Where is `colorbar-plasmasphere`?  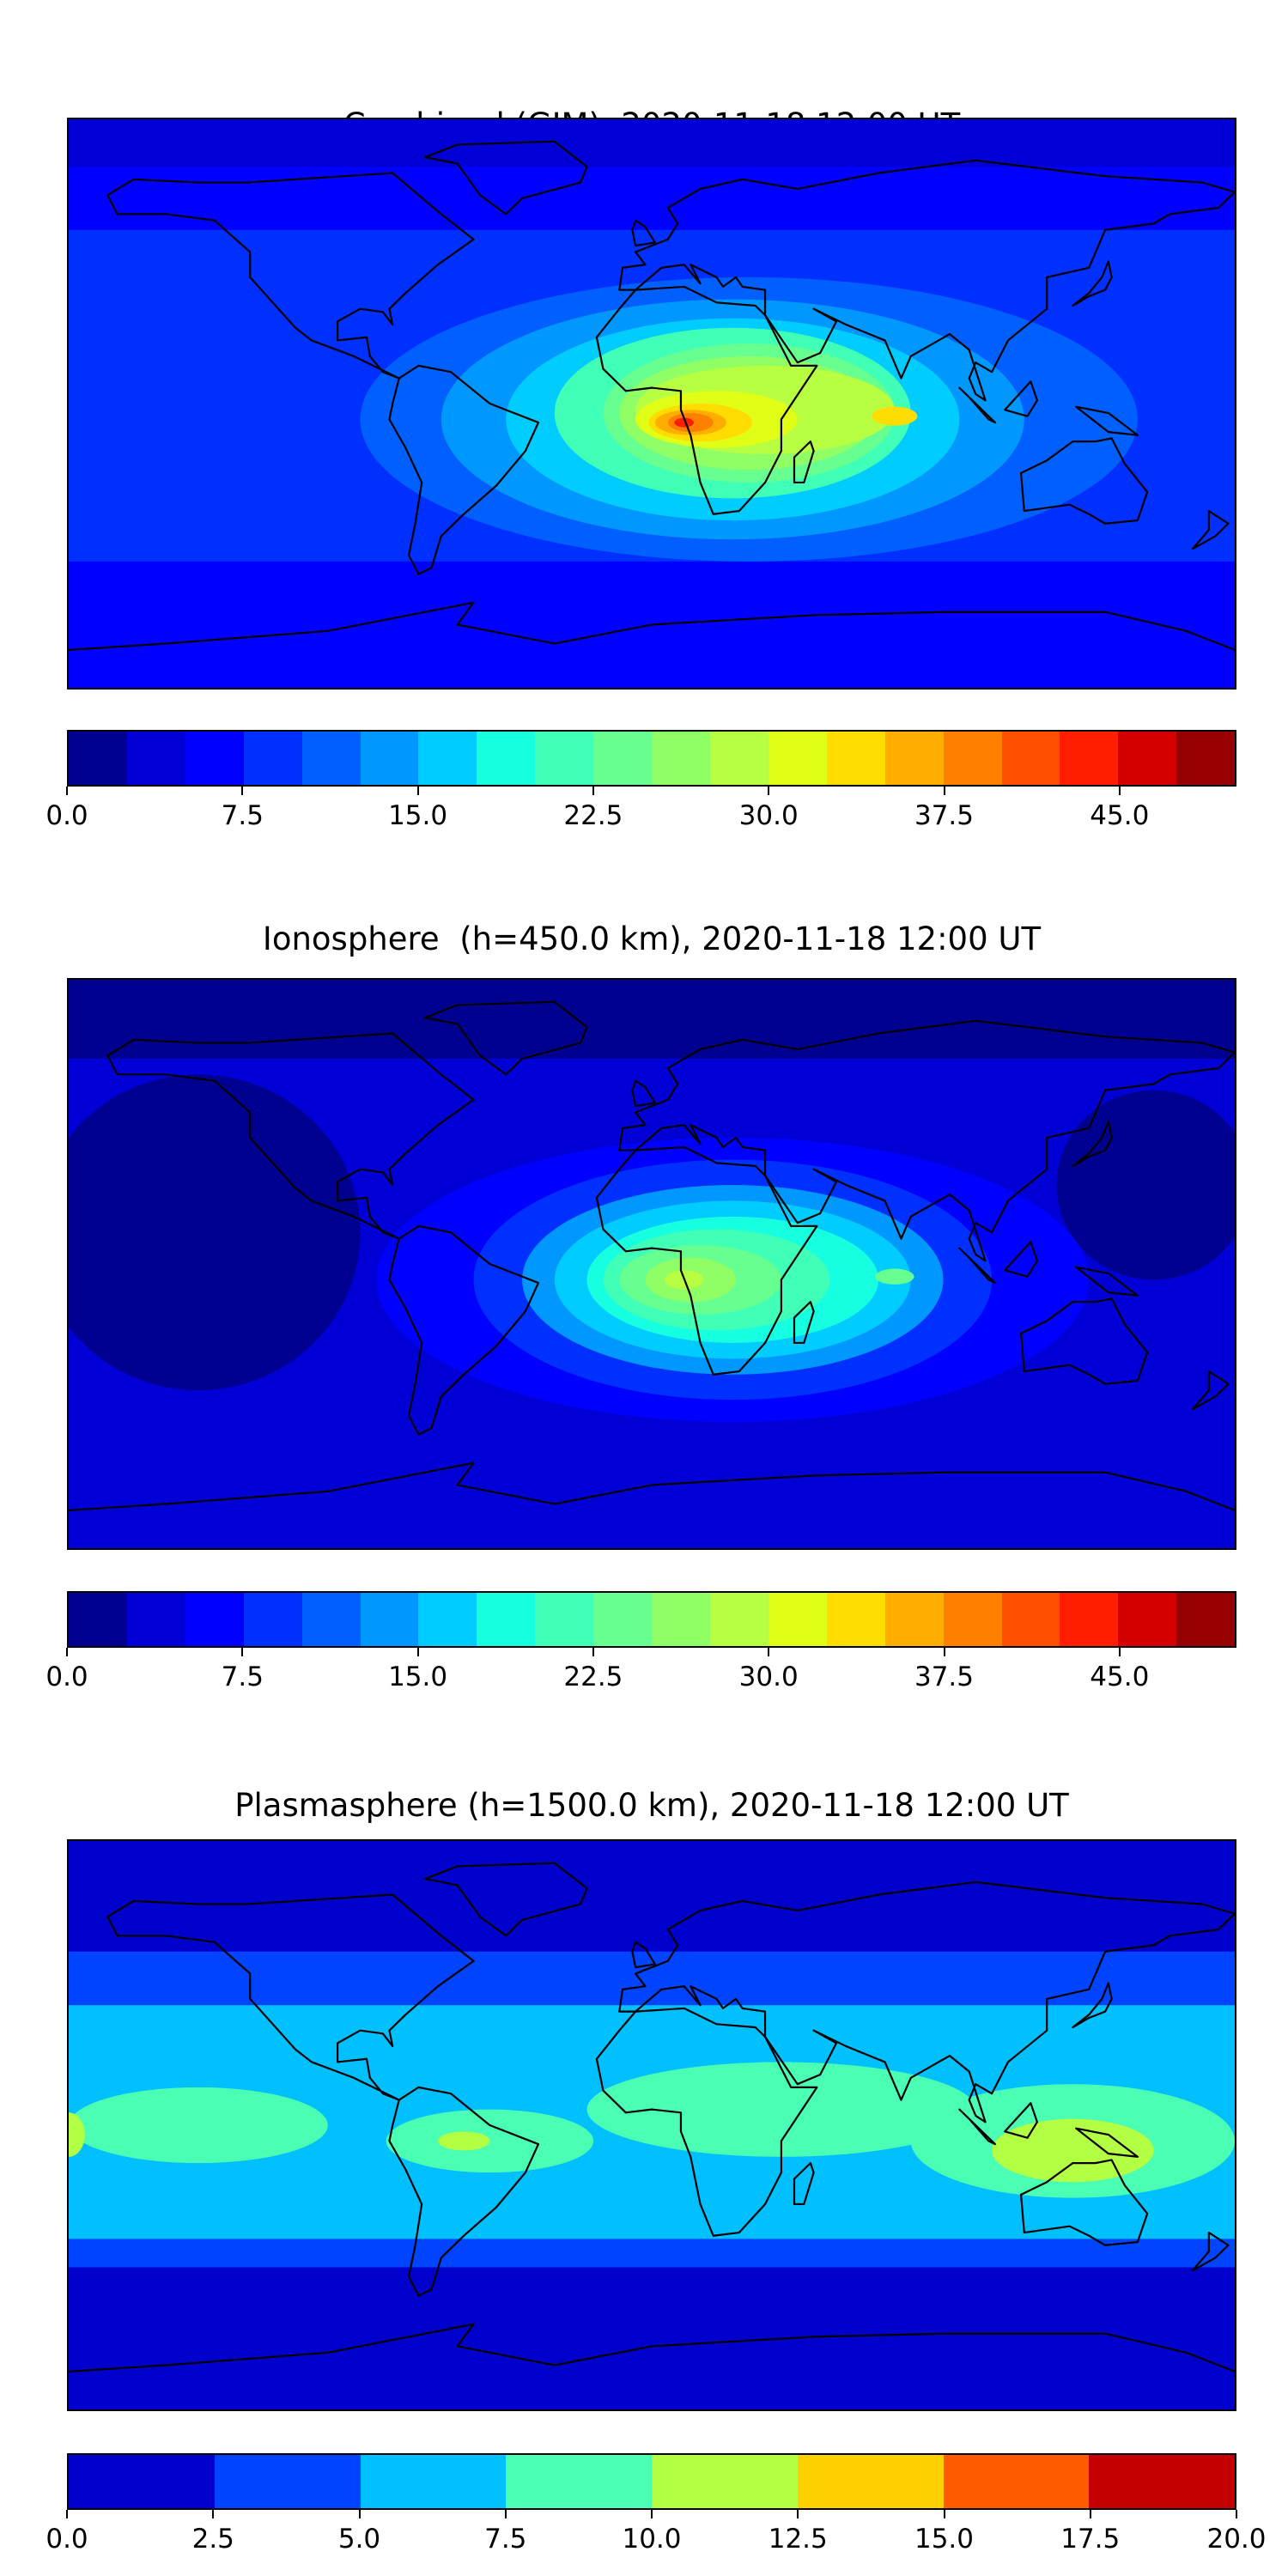
colorbar-plasmasphere is located at coordinates (651, 2481).